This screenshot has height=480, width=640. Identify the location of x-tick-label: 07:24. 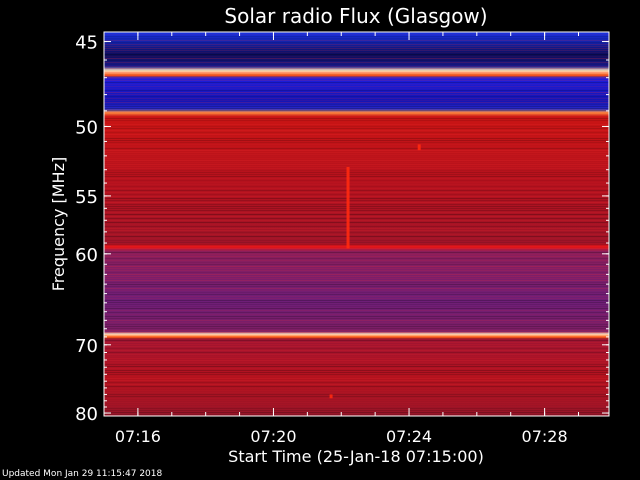
(409, 436).